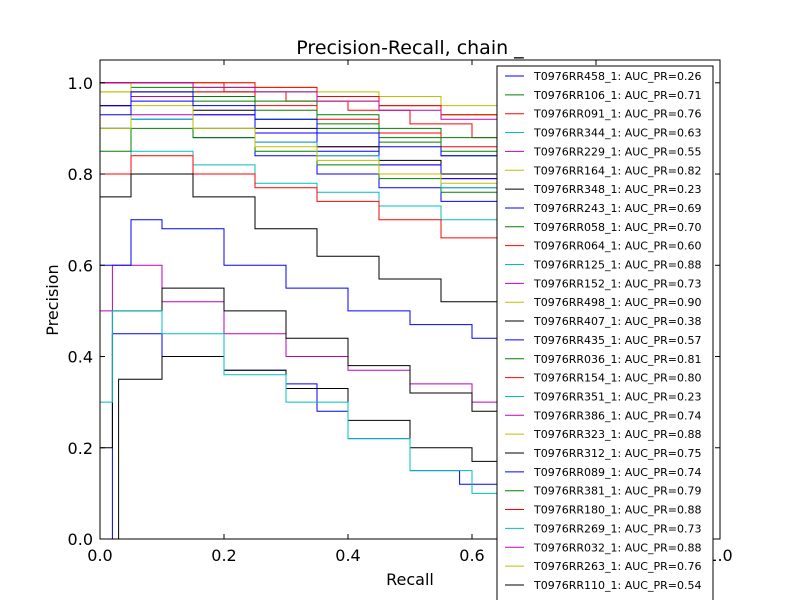  I want to click on legend-entry: T0976RR348_1: AUC_PR=0.23, so click(617, 189).